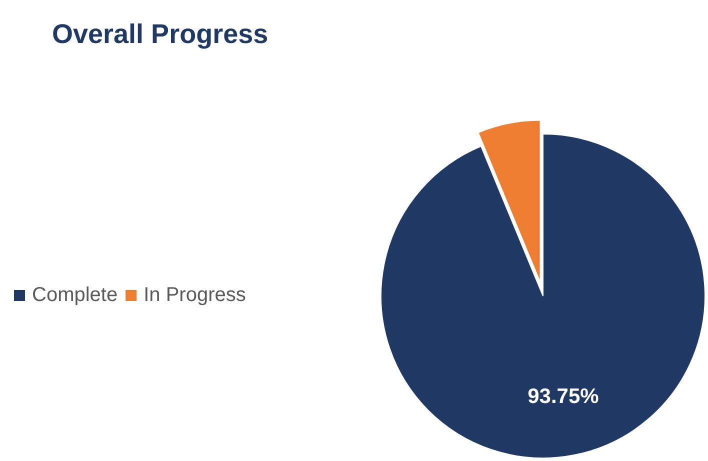 Image resolution: width=708 pixels, height=461 pixels. Describe the element at coordinates (195, 295) in the screenshot. I see `legend-label: In Progress` at that location.